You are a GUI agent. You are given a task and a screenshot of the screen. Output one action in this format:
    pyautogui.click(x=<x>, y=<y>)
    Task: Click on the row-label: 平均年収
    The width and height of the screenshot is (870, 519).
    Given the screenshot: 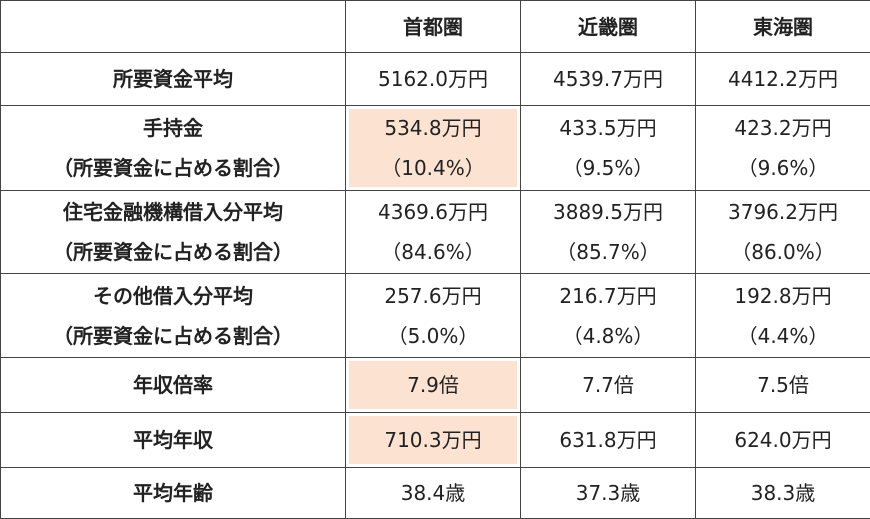 What is the action you would take?
    pyautogui.click(x=173, y=440)
    